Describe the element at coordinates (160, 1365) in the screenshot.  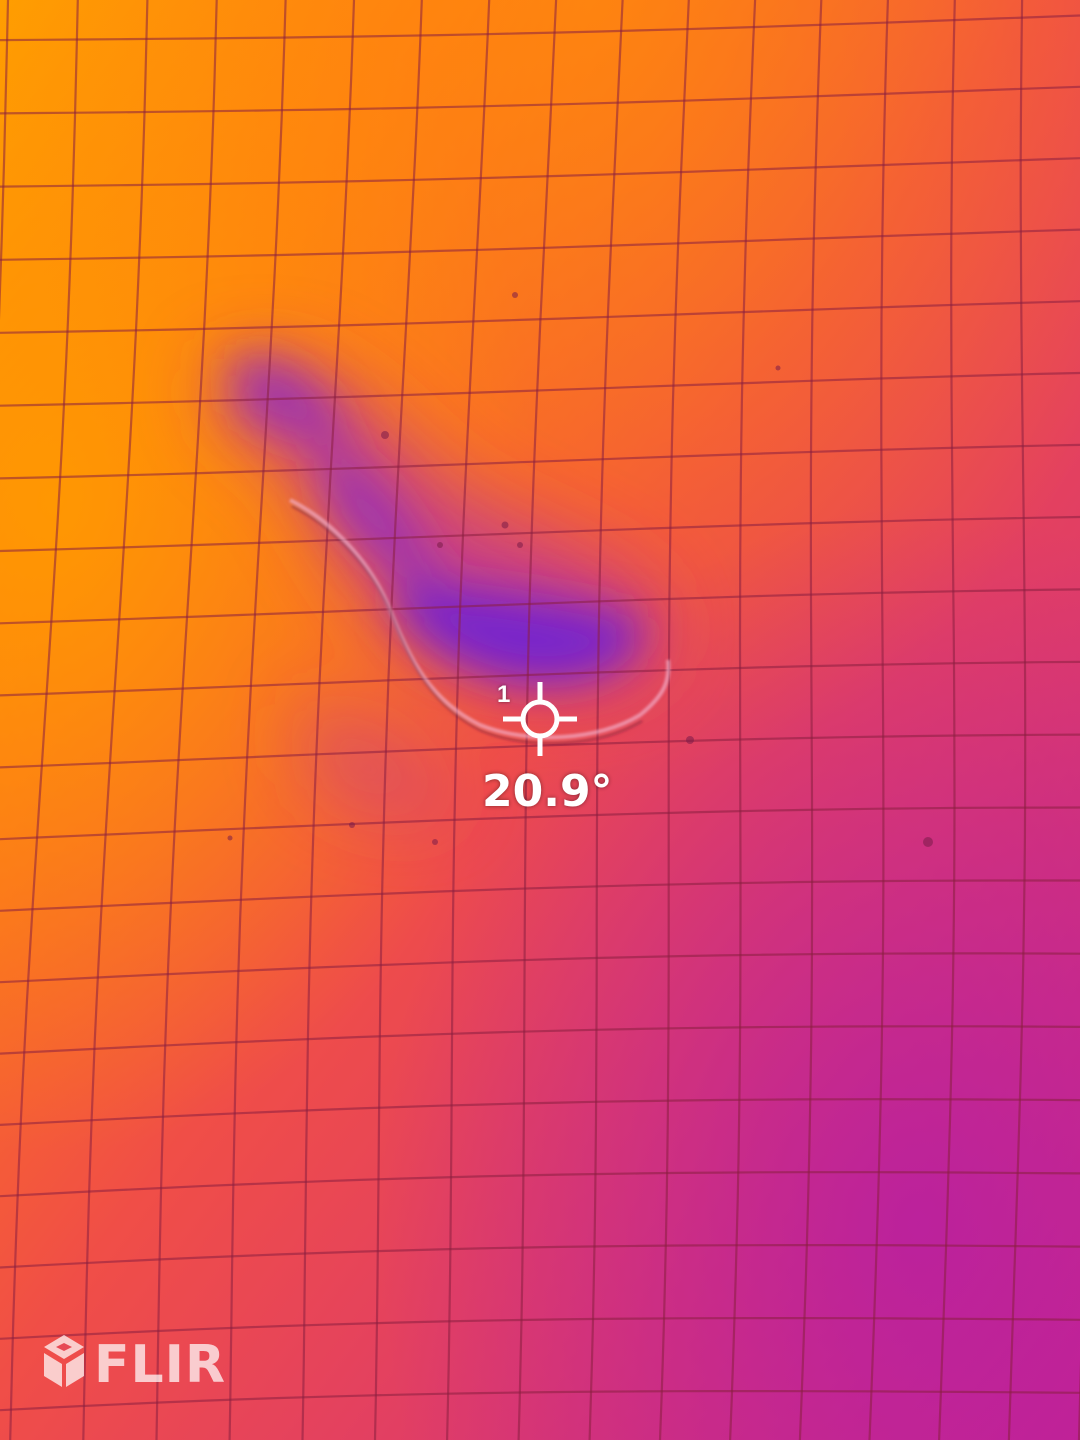
I see `brand-name: FLIR` at that location.